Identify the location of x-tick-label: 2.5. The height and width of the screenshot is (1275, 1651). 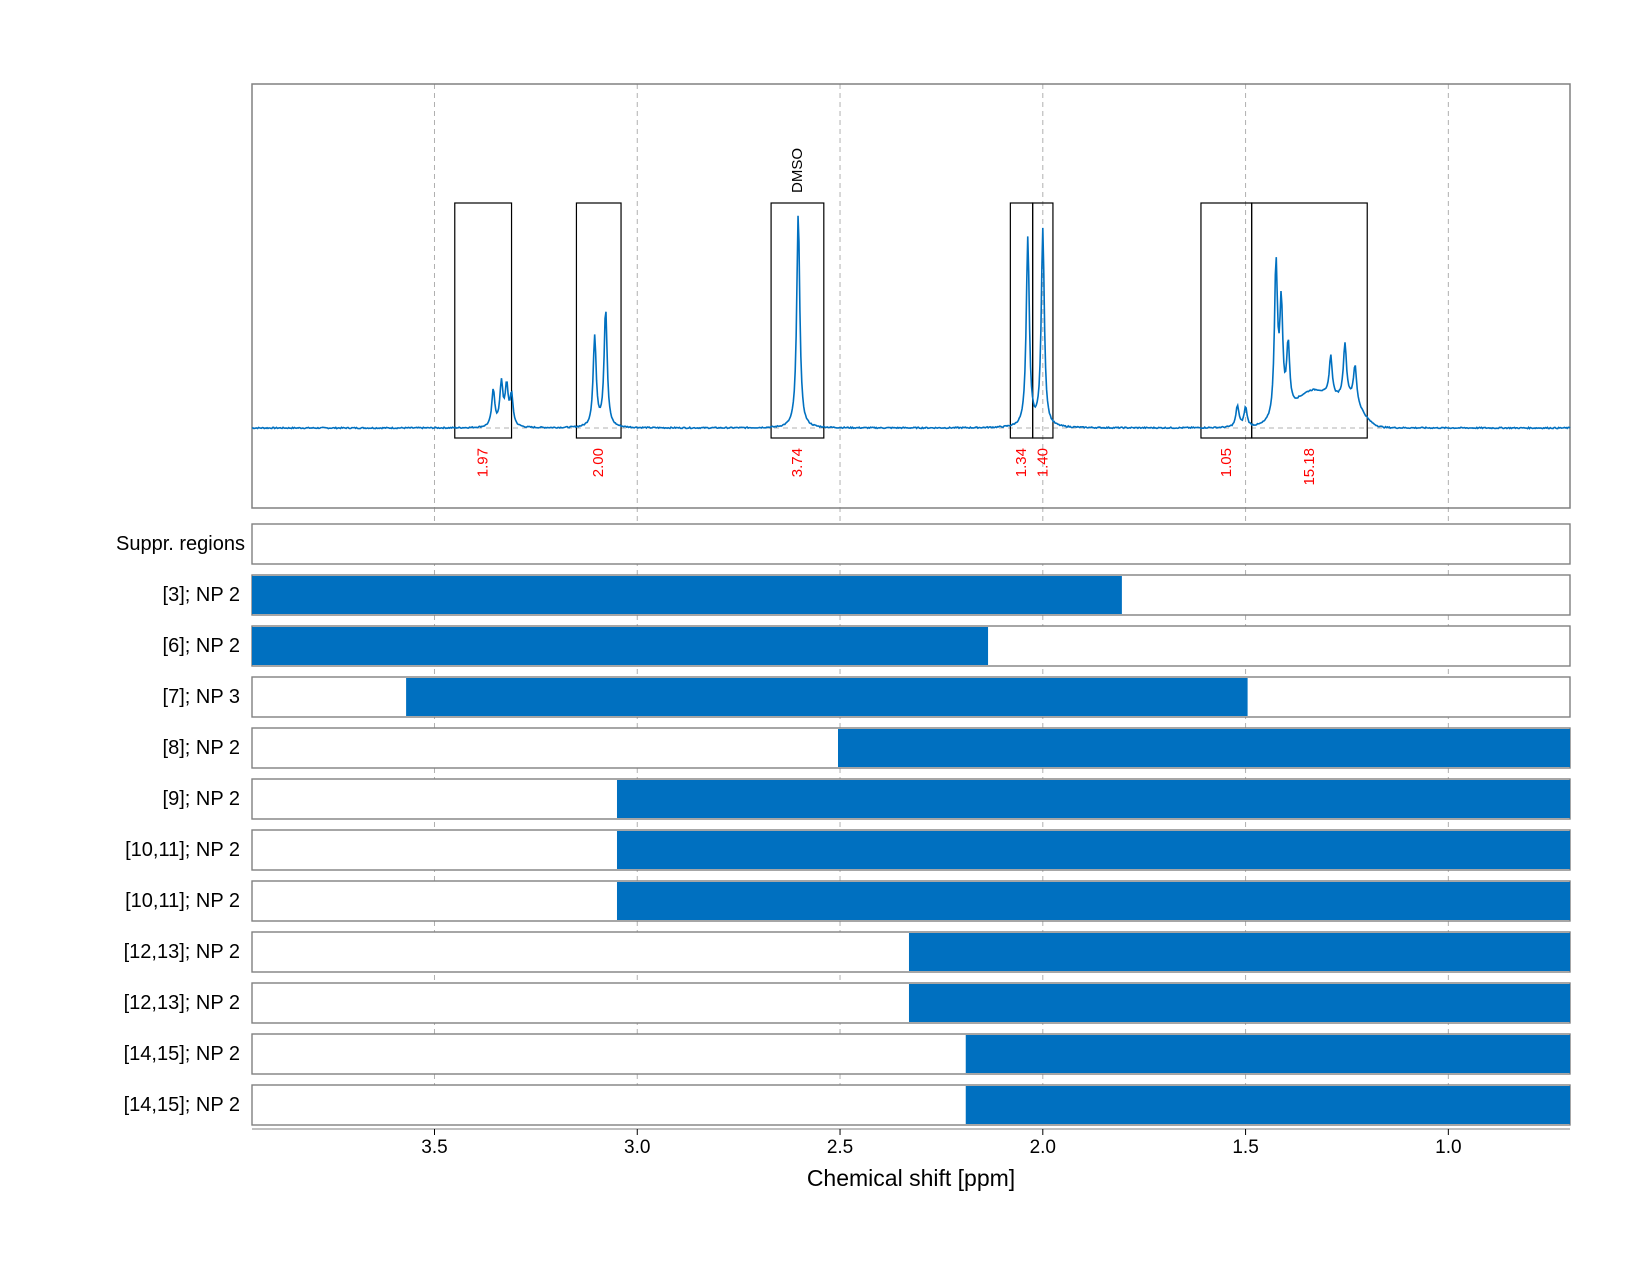
(840, 1147).